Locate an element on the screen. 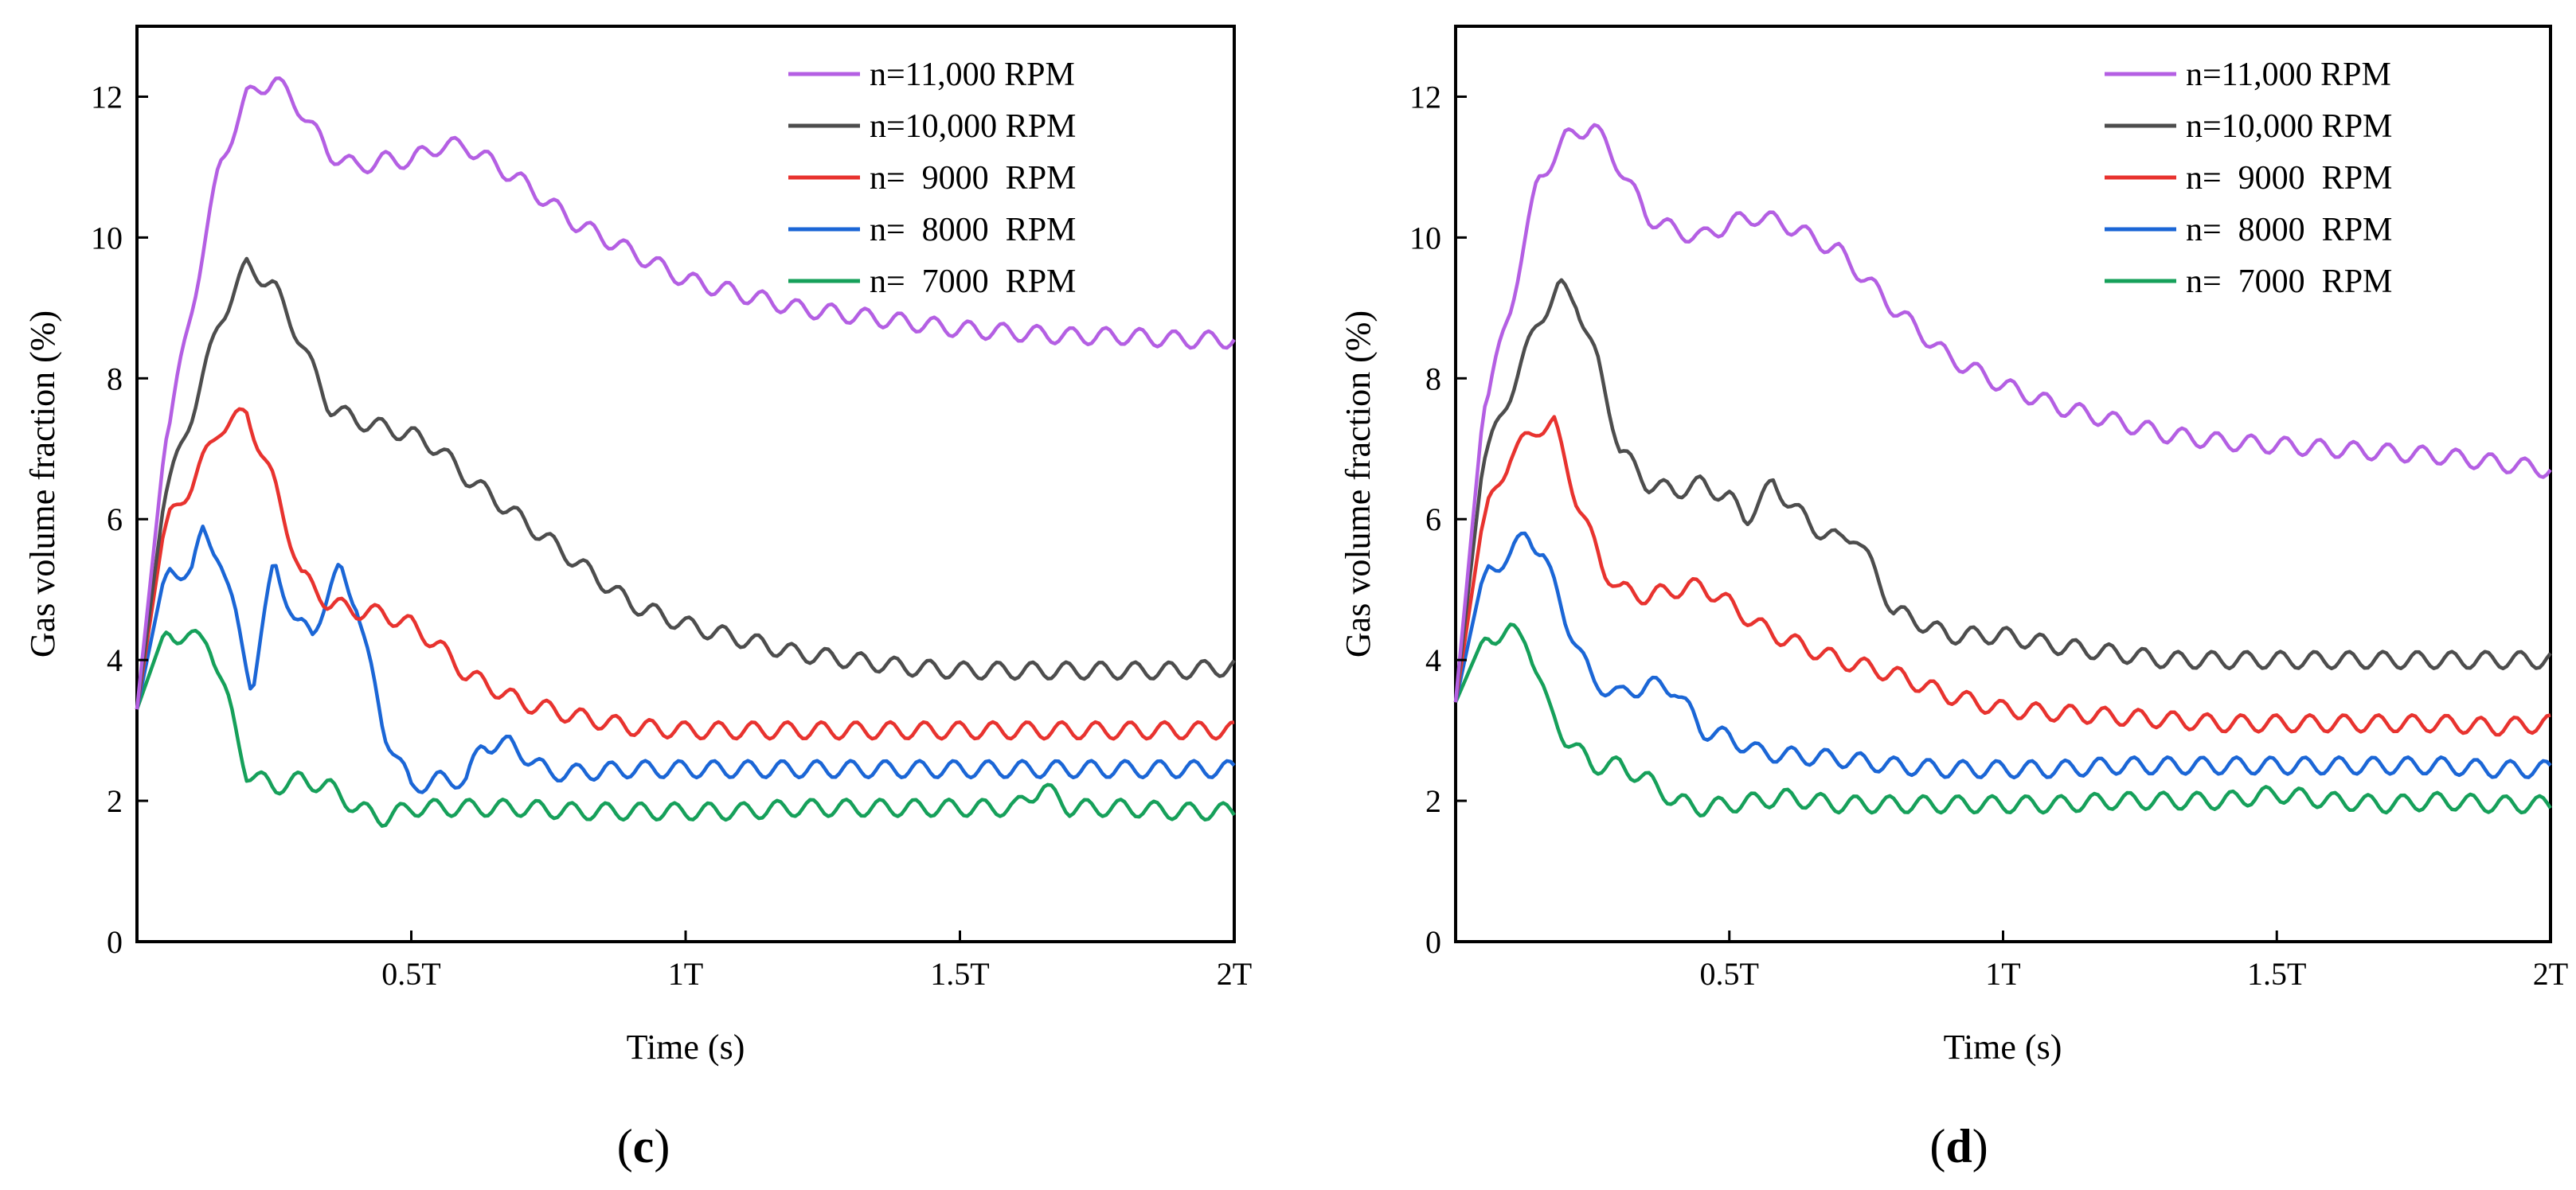 The width and height of the screenshot is (2576, 1190). y-axis-label-c: Gas volume fraction (%) is located at coordinates (43, 483).